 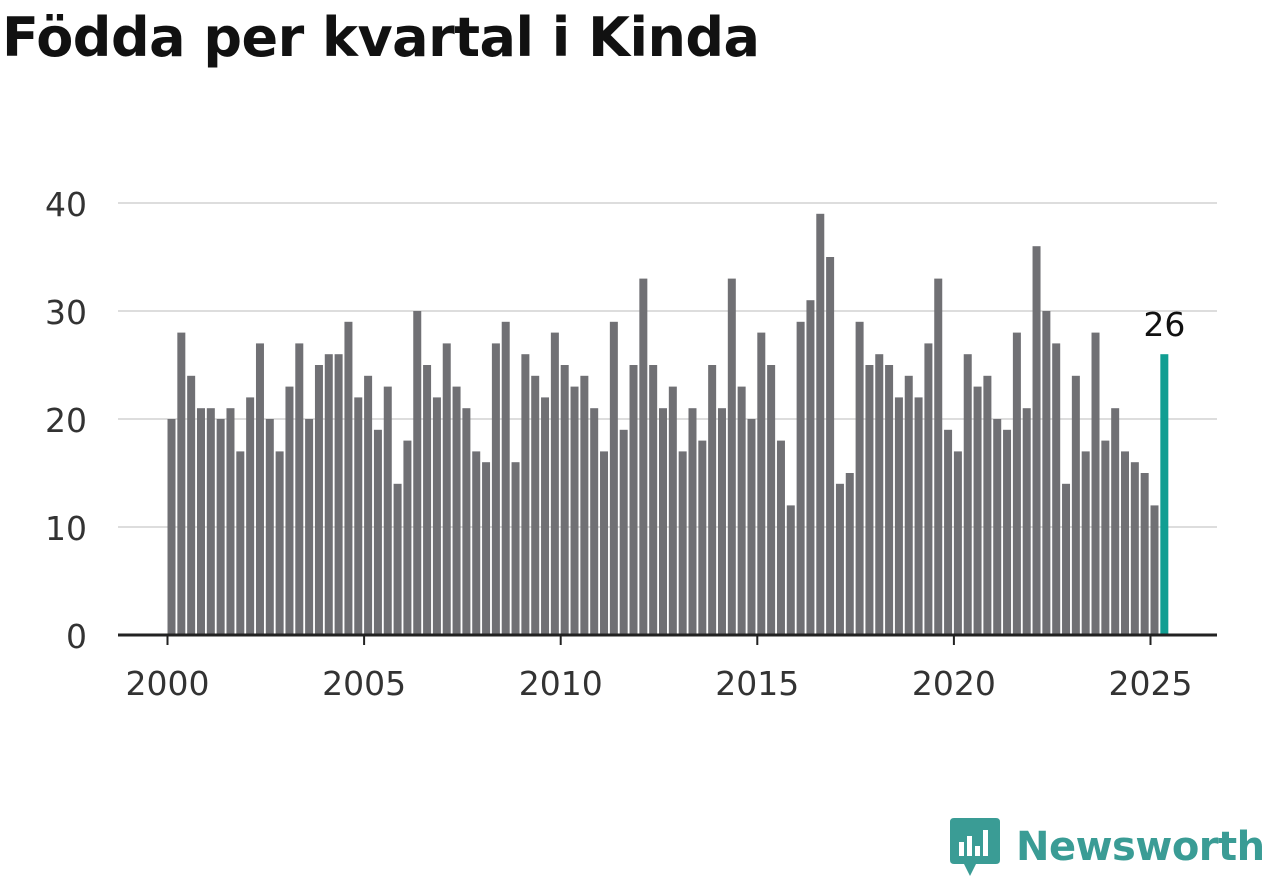 I want to click on brand-name: Newsworthy, so click(x=1139, y=847).